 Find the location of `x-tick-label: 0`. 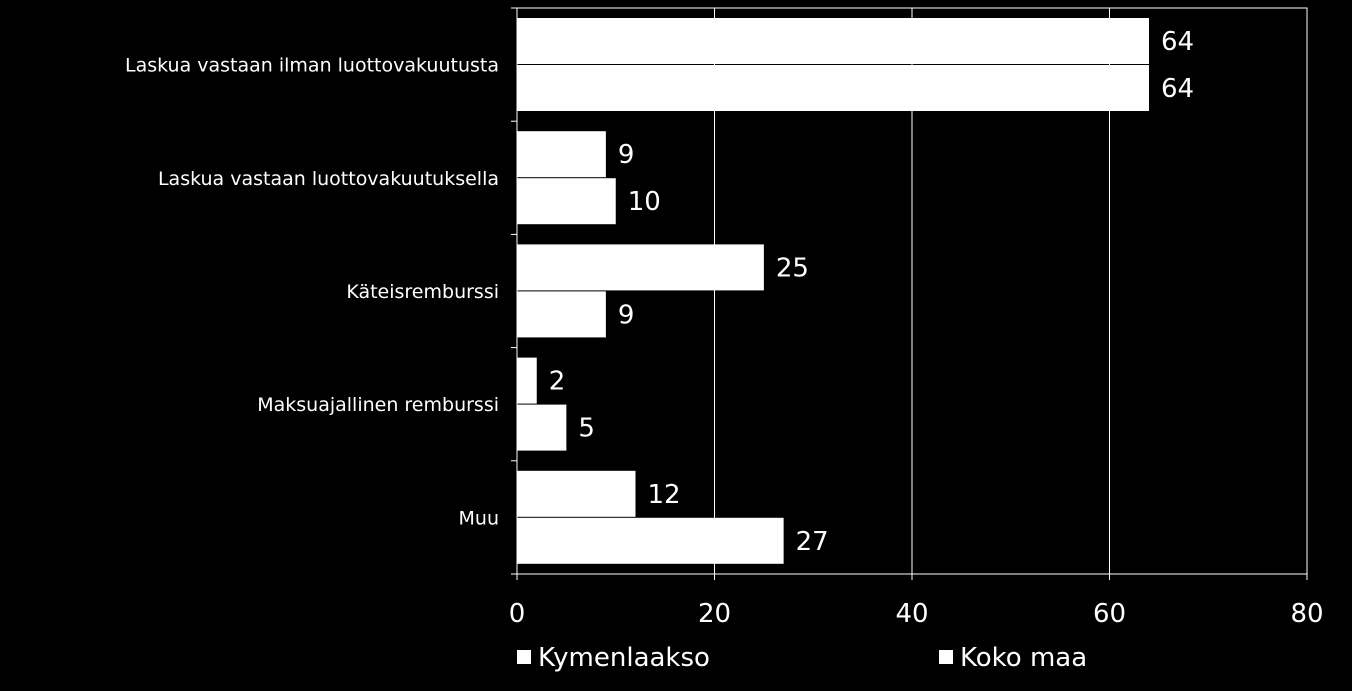

x-tick-label: 0 is located at coordinates (517, 614).